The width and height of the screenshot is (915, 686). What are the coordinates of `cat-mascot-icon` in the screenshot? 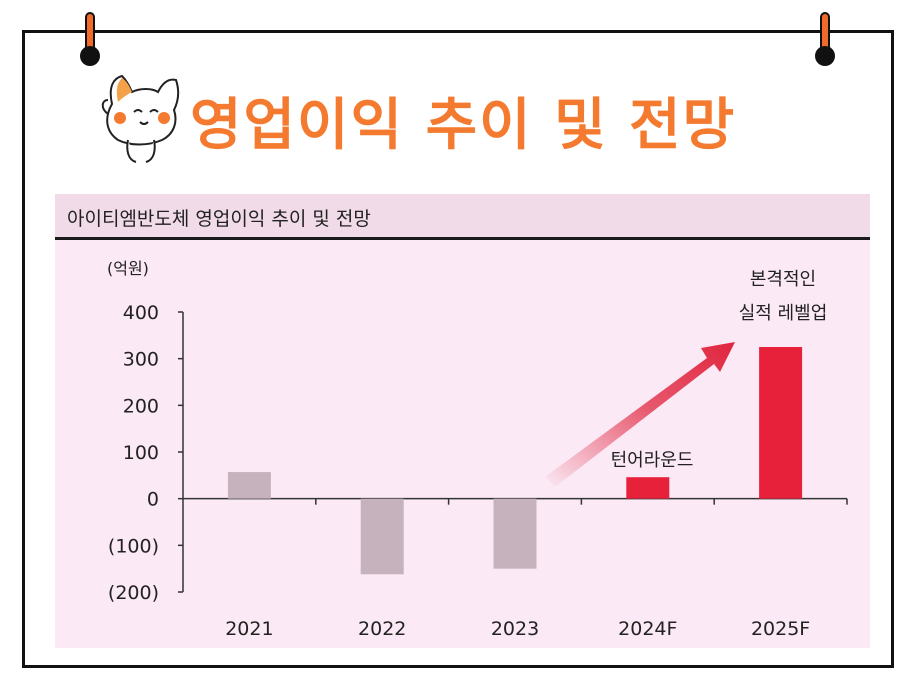 It's located at (140, 118).